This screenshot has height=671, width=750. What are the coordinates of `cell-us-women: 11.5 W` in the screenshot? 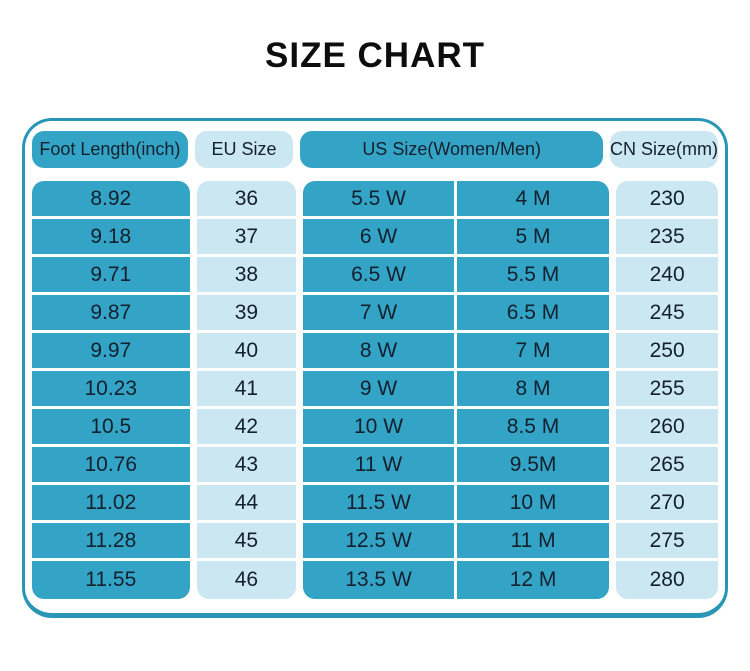 It's located at (378, 504).